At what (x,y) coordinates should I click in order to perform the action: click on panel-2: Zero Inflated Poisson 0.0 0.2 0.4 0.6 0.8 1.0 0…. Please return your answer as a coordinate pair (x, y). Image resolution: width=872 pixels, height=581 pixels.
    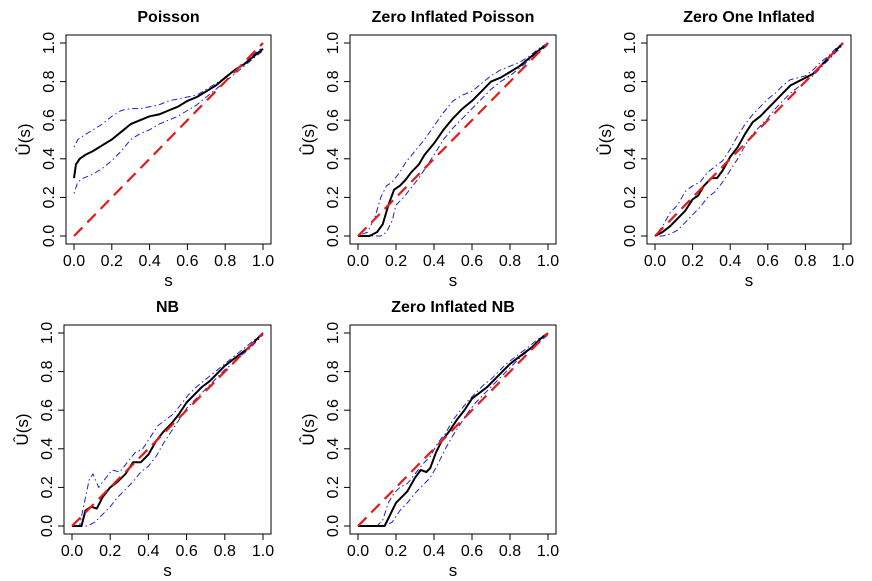
    Looking at the image, I should click on (429, 149).